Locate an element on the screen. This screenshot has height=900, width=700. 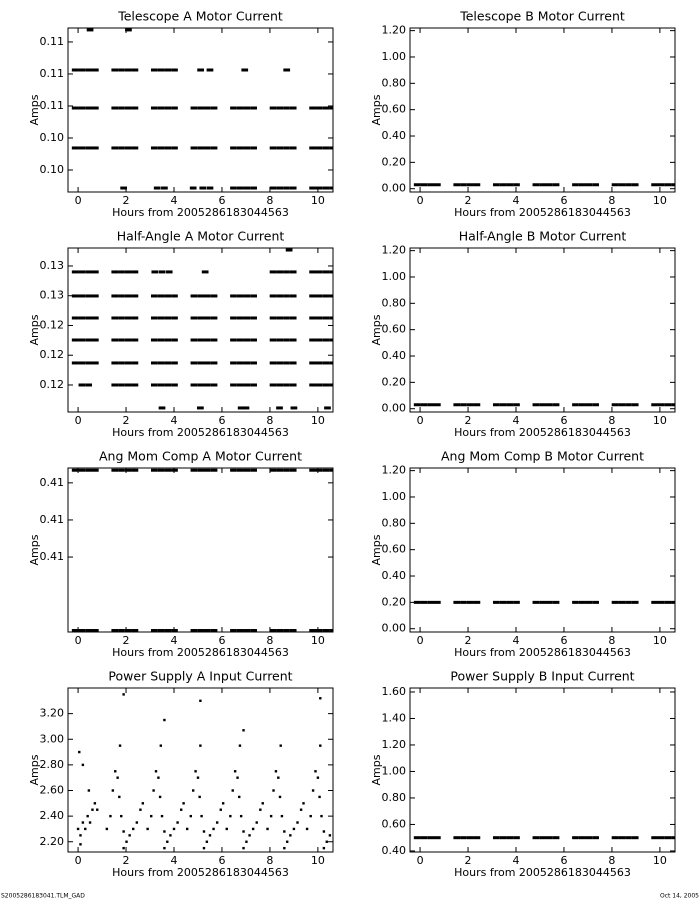
y-tick-label: 0.12 is located at coordinates (52, 384).